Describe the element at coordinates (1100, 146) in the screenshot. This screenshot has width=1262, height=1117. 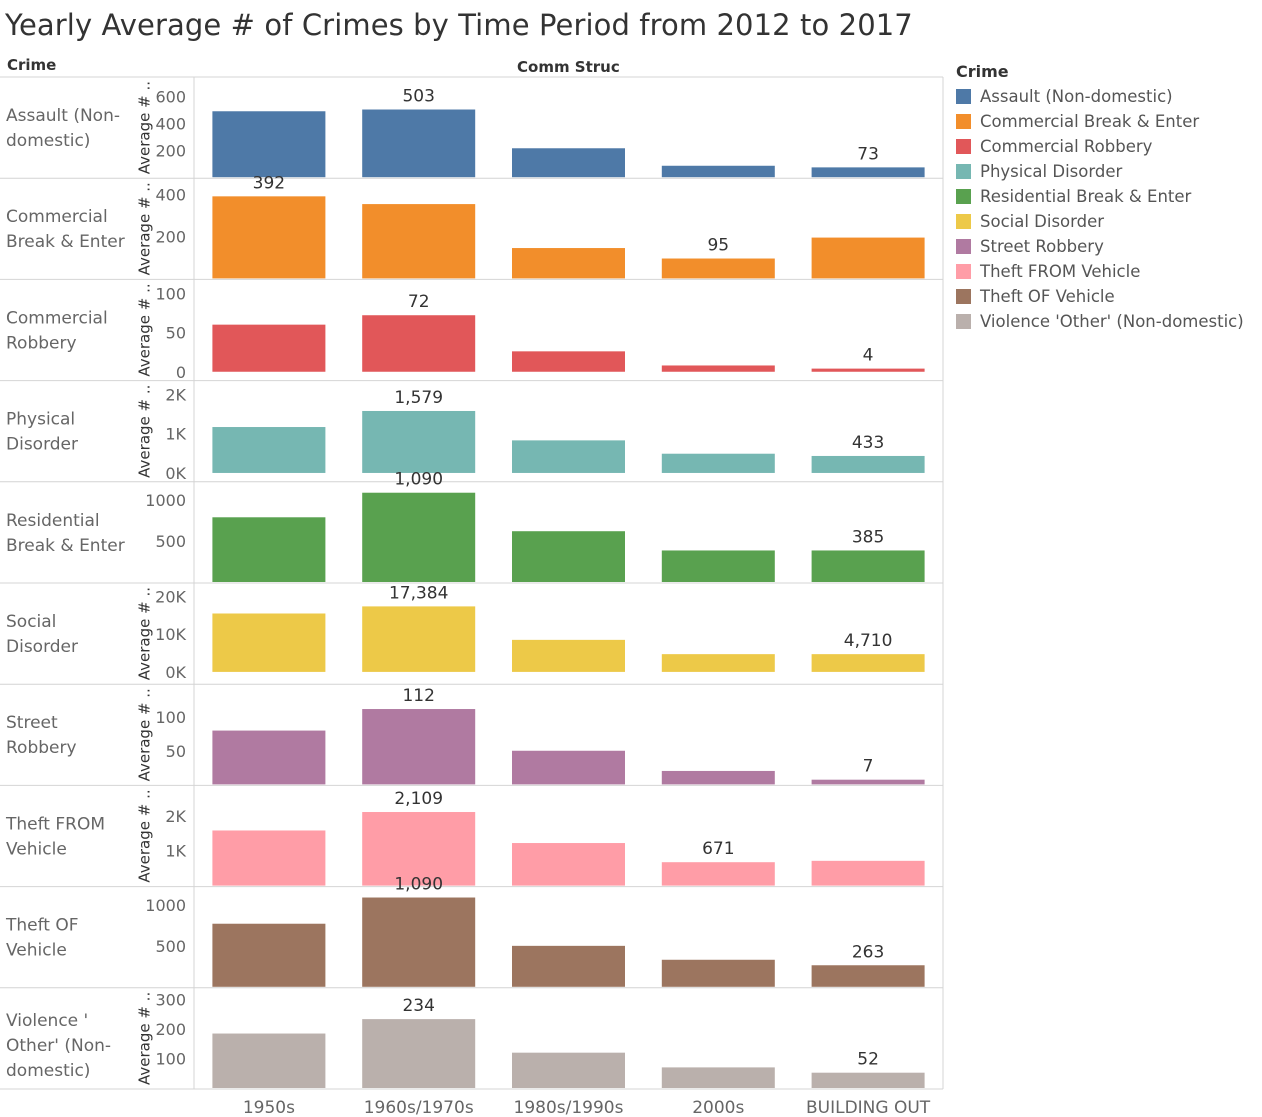
I see `legend-item: Commercial Robbery` at that location.